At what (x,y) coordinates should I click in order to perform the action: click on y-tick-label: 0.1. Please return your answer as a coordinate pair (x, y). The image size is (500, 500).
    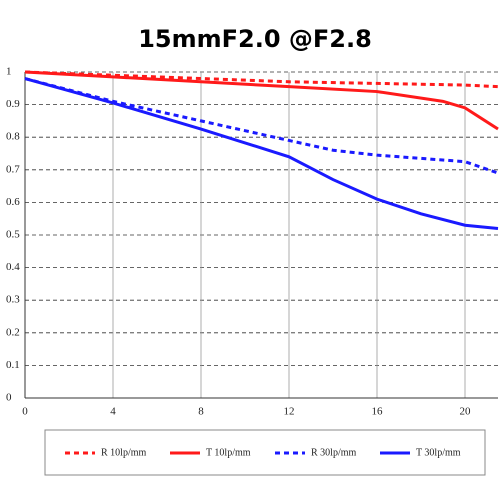
    Looking at the image, I should click on (13, 365).